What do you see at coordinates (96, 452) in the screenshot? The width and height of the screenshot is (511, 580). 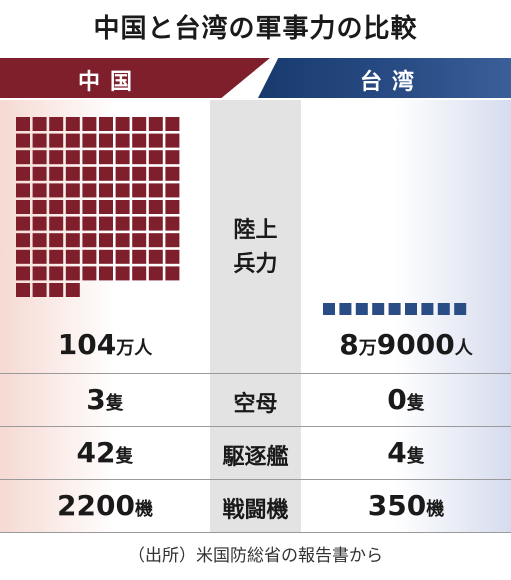 I see `china-destroyers-num: 42` at bounding box center [96, 452].